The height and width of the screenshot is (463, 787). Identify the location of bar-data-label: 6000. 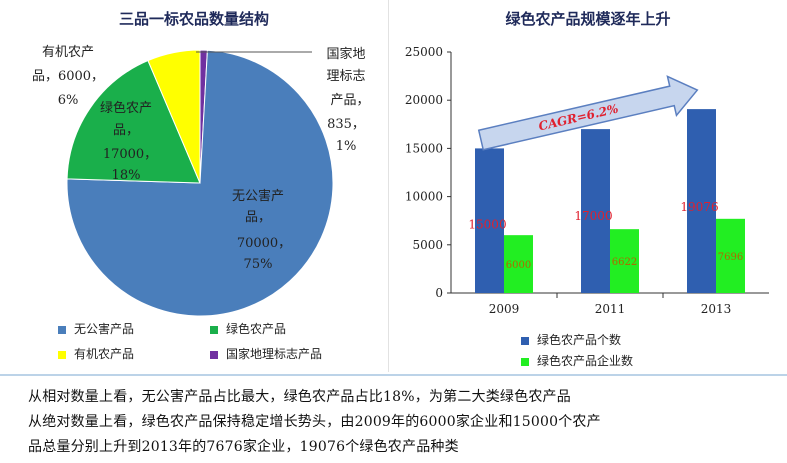
(518, 265).